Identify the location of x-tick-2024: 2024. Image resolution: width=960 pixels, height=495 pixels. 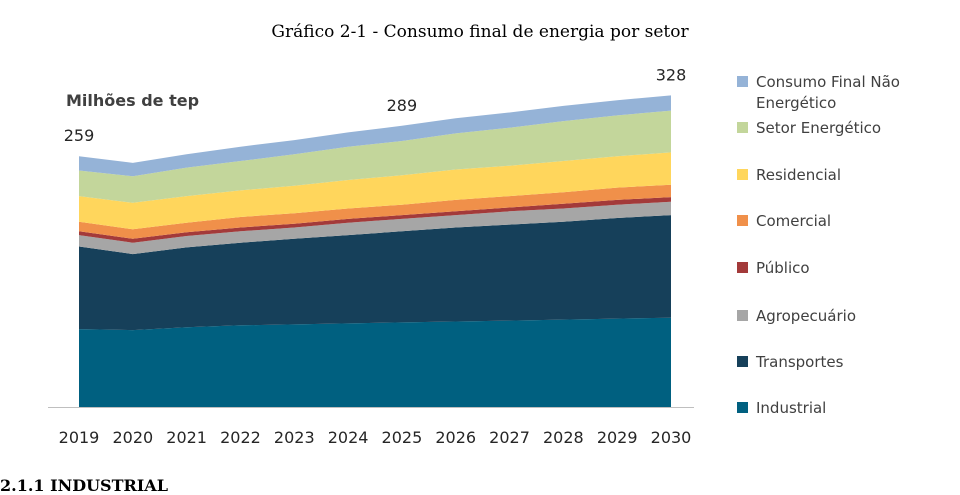
(348, 437).